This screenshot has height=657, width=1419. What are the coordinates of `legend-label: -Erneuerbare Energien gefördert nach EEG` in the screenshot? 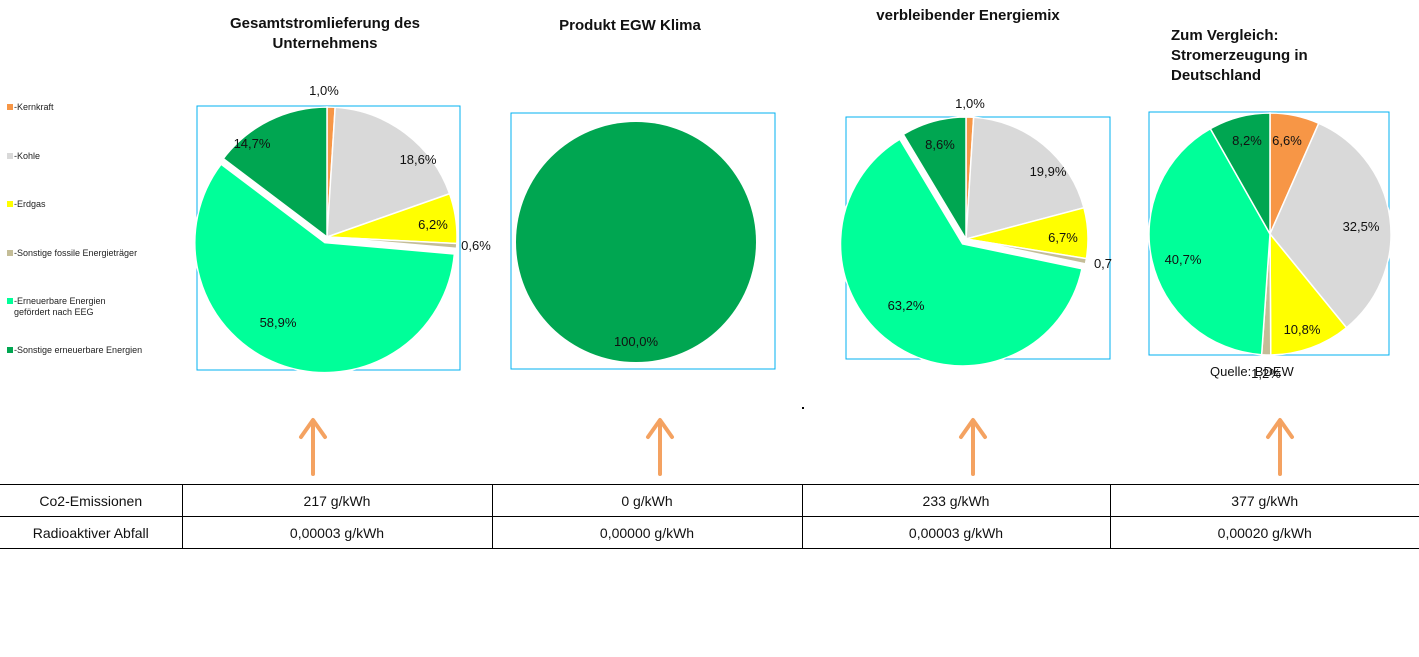 It's located at (60, 306).